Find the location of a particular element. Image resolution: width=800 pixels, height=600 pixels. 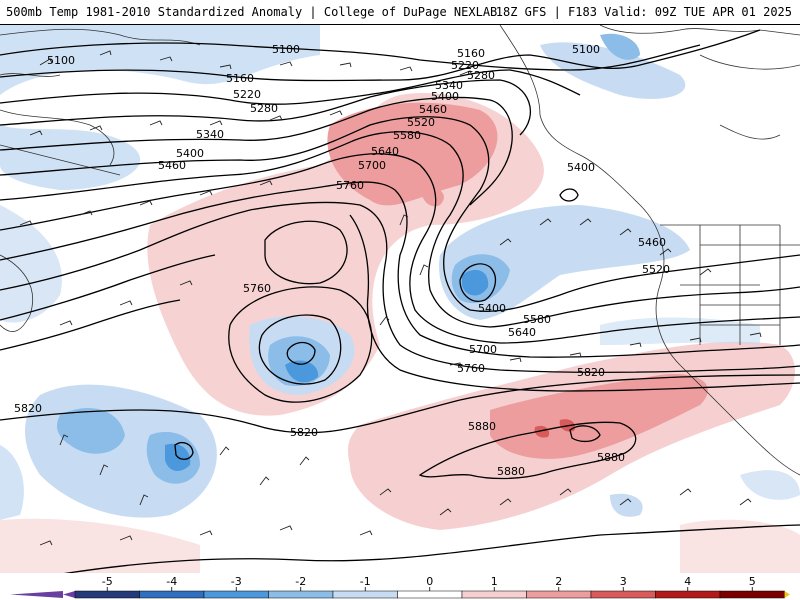

colorbar-segments is located at coordinates (400, 594).